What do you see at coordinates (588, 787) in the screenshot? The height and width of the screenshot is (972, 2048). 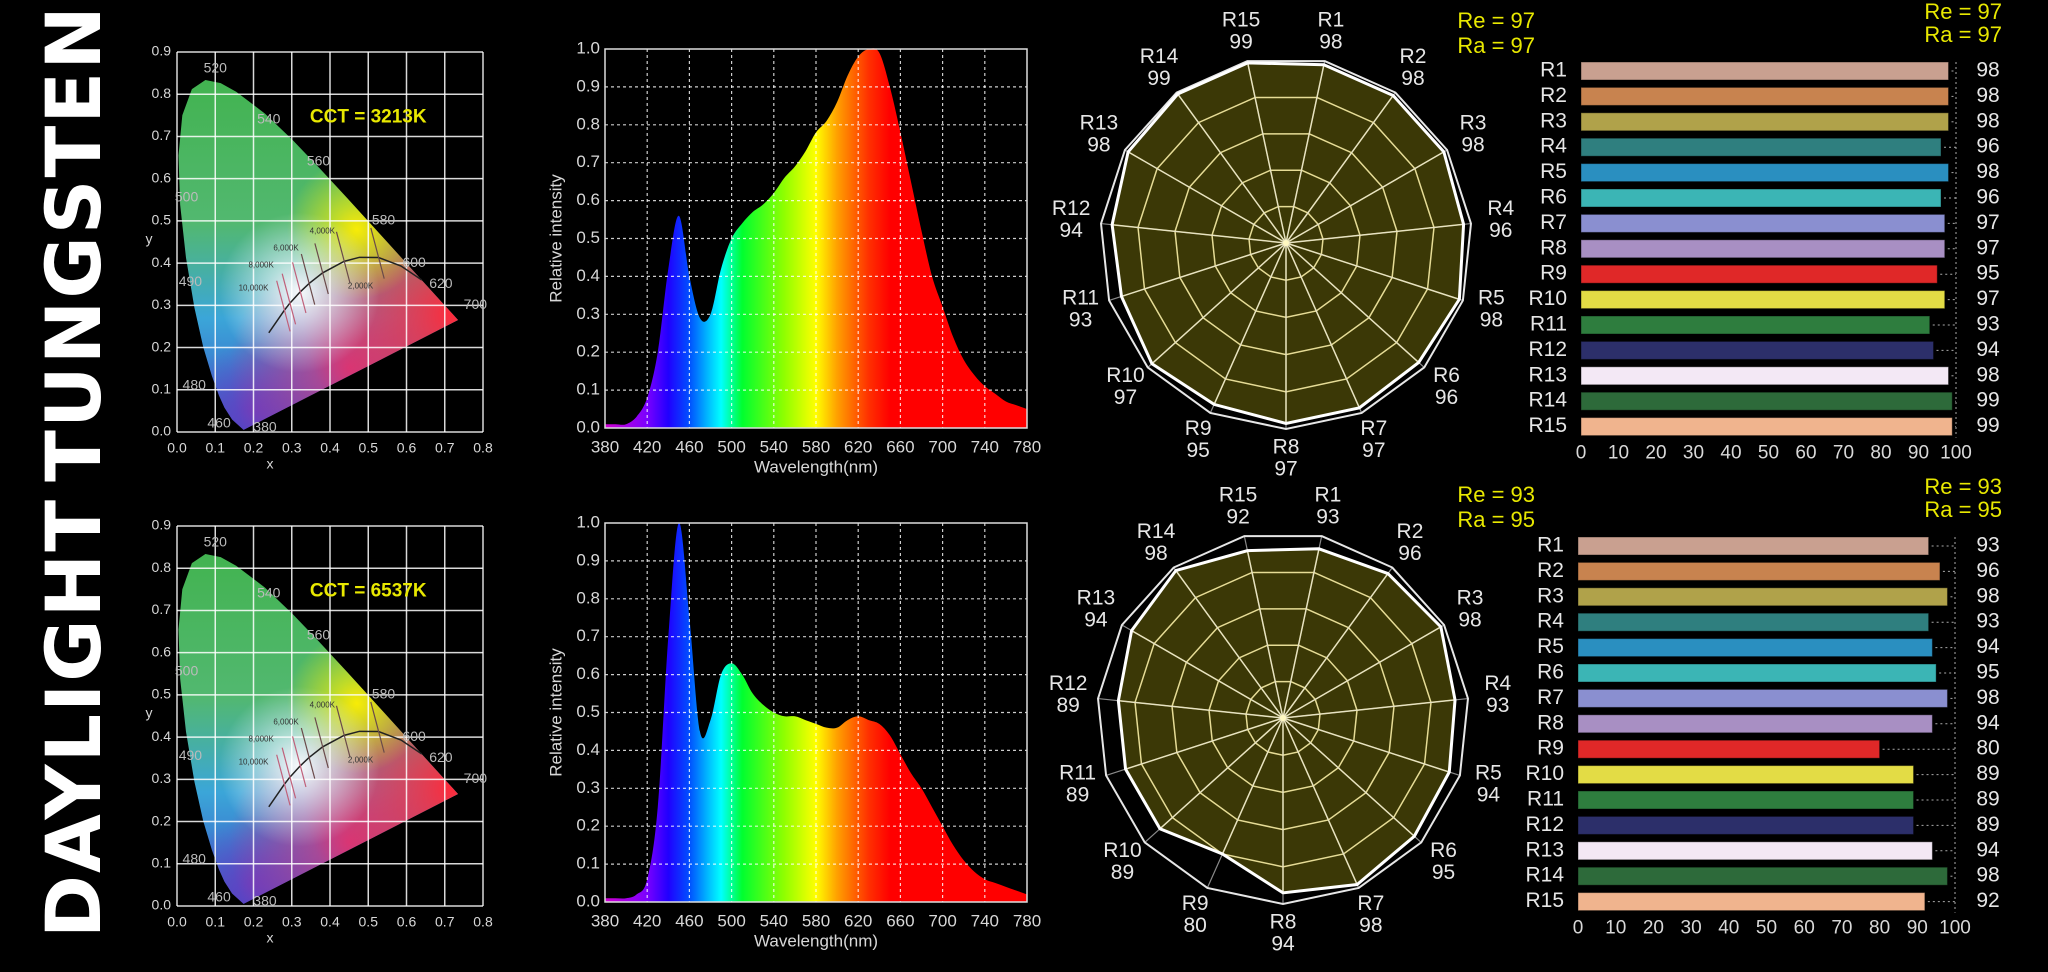 I see `y-tick-label: 0.3` at bounding box center [588, 787].